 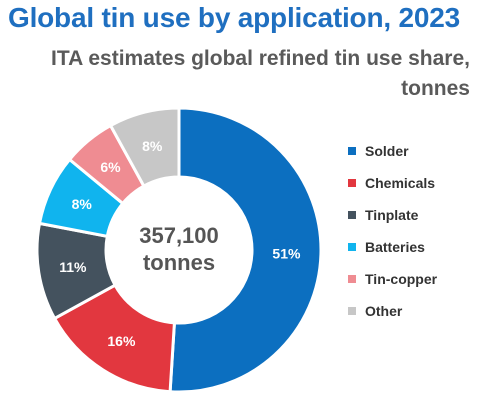 I want to click on chart-title: Global tin use by application, 2023, so click(x=234, y=17).